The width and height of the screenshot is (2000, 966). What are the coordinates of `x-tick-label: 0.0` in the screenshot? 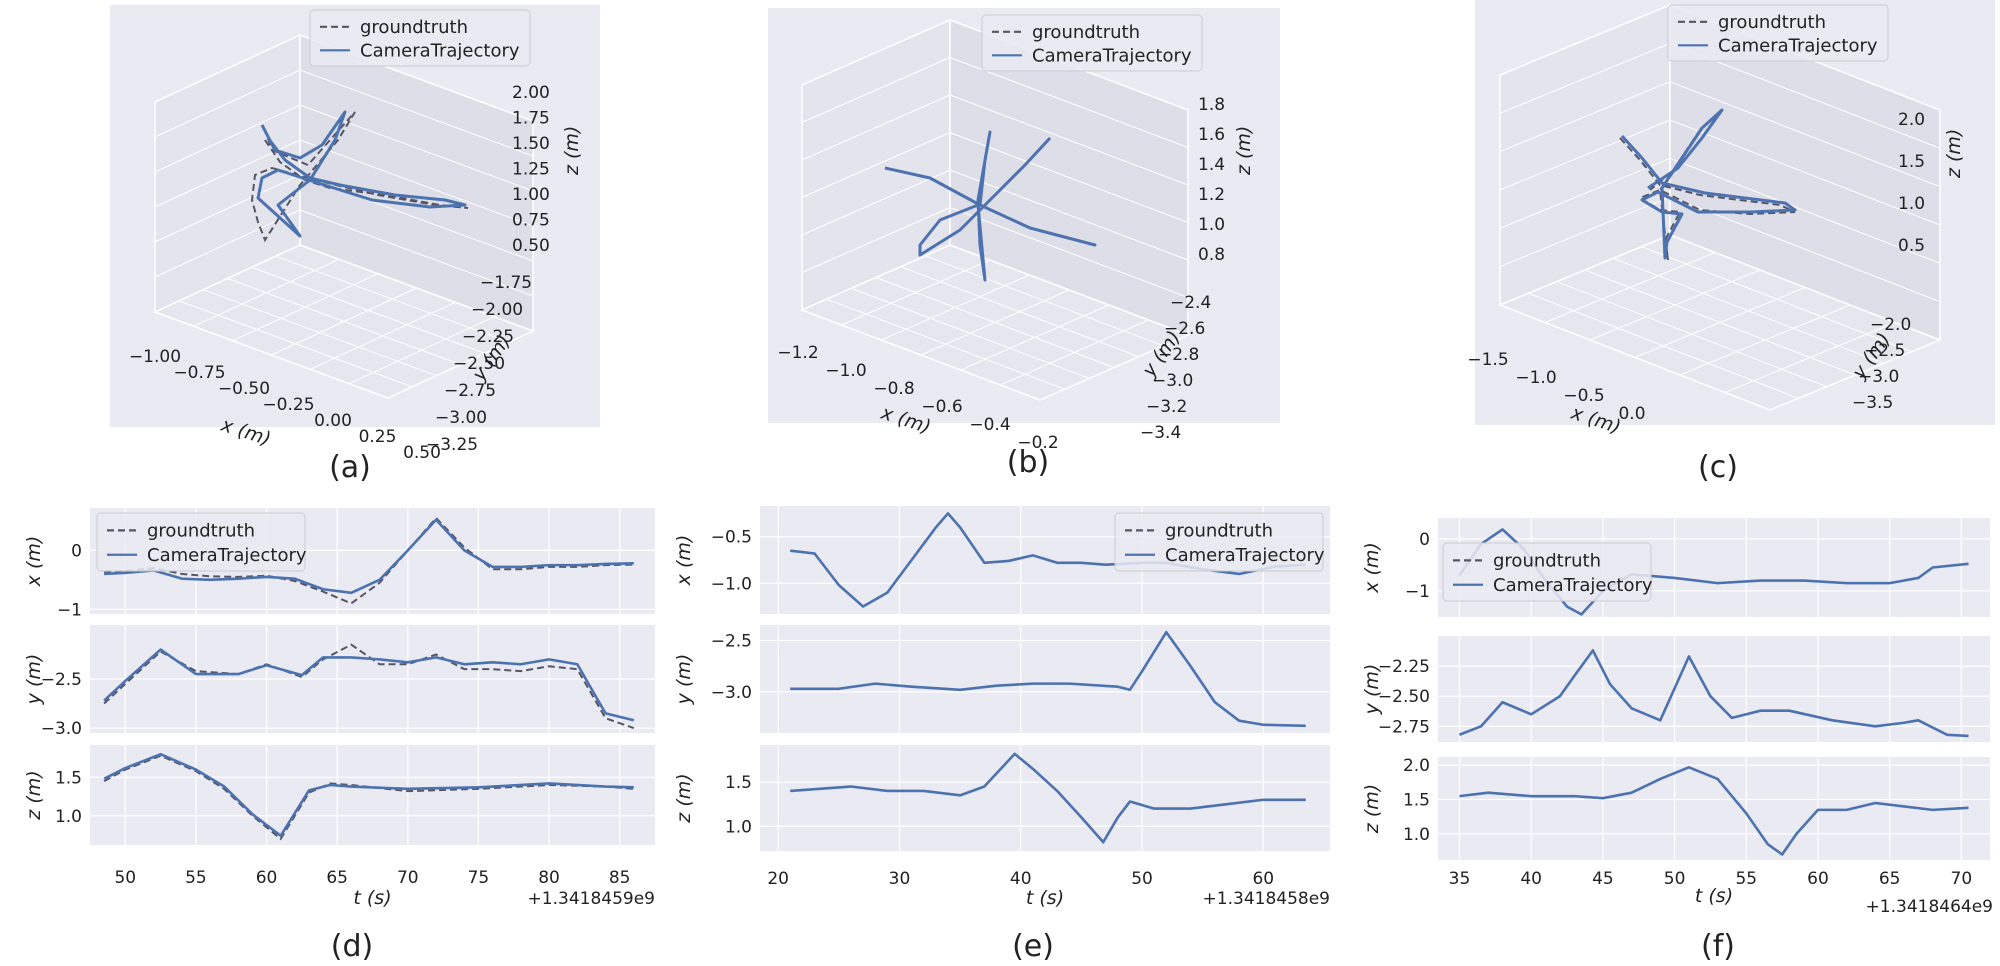 It's located at (1631, 414).